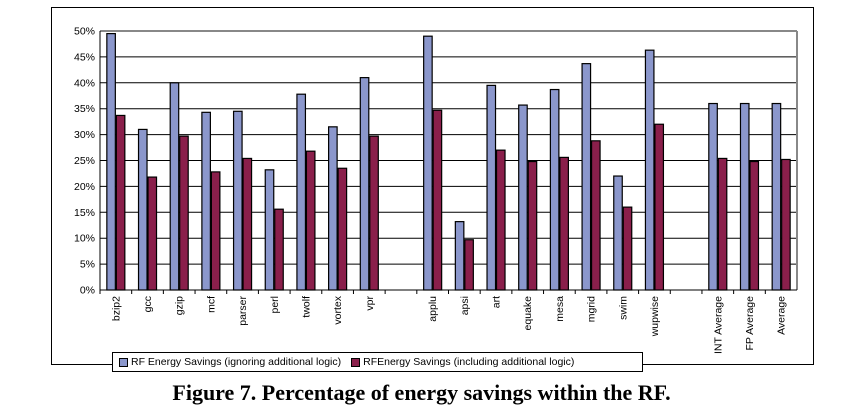 The height and width of the screenshot is (417, 843). What do you see at coordinates (84, 187) in the screenshot?
I see `y-tick-label-4: 20%` at bounding box center [84, 187].